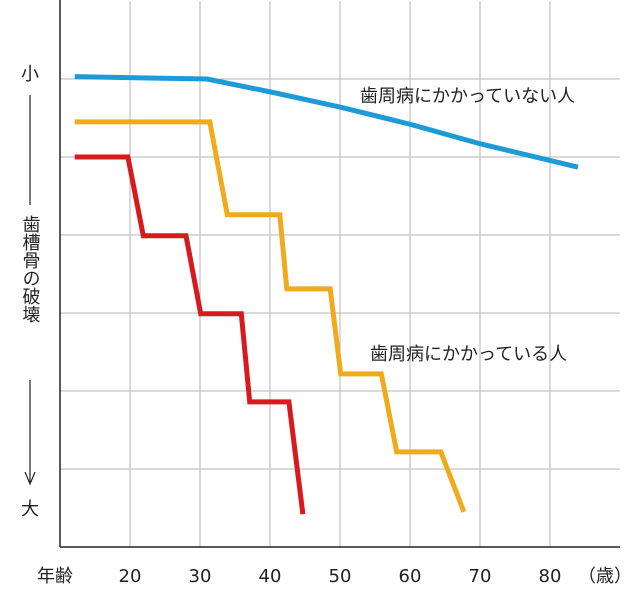 The height and width of the screenshot is (590, 639). I want to click on y-axis-label: 歯槽骨の破壊, so click(30, 269).